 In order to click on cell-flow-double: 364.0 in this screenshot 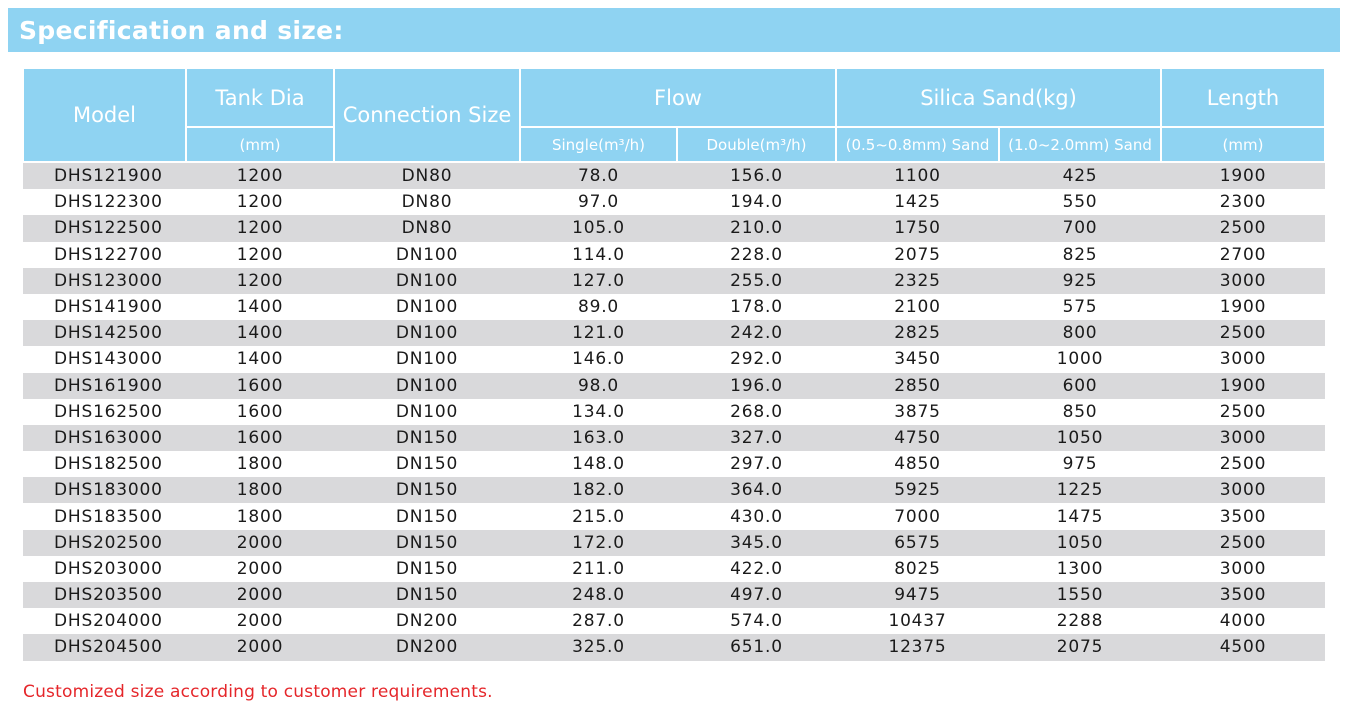, I will do `click(756, 490)`.